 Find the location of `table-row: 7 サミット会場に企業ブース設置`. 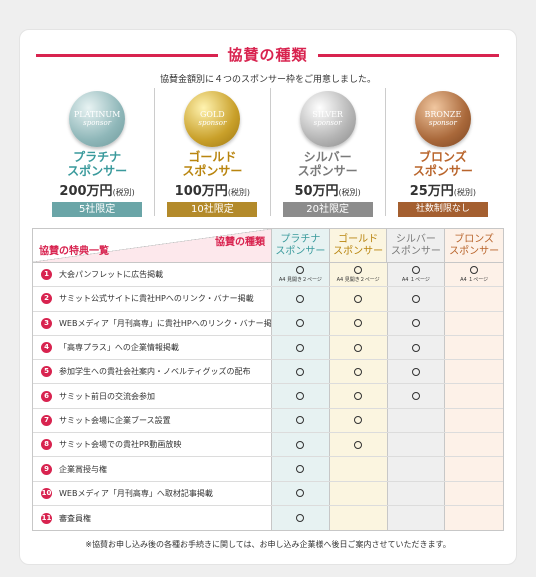

table-row: 7 サミット会場に企業ブース設置 is located at coordinates (268, 421).